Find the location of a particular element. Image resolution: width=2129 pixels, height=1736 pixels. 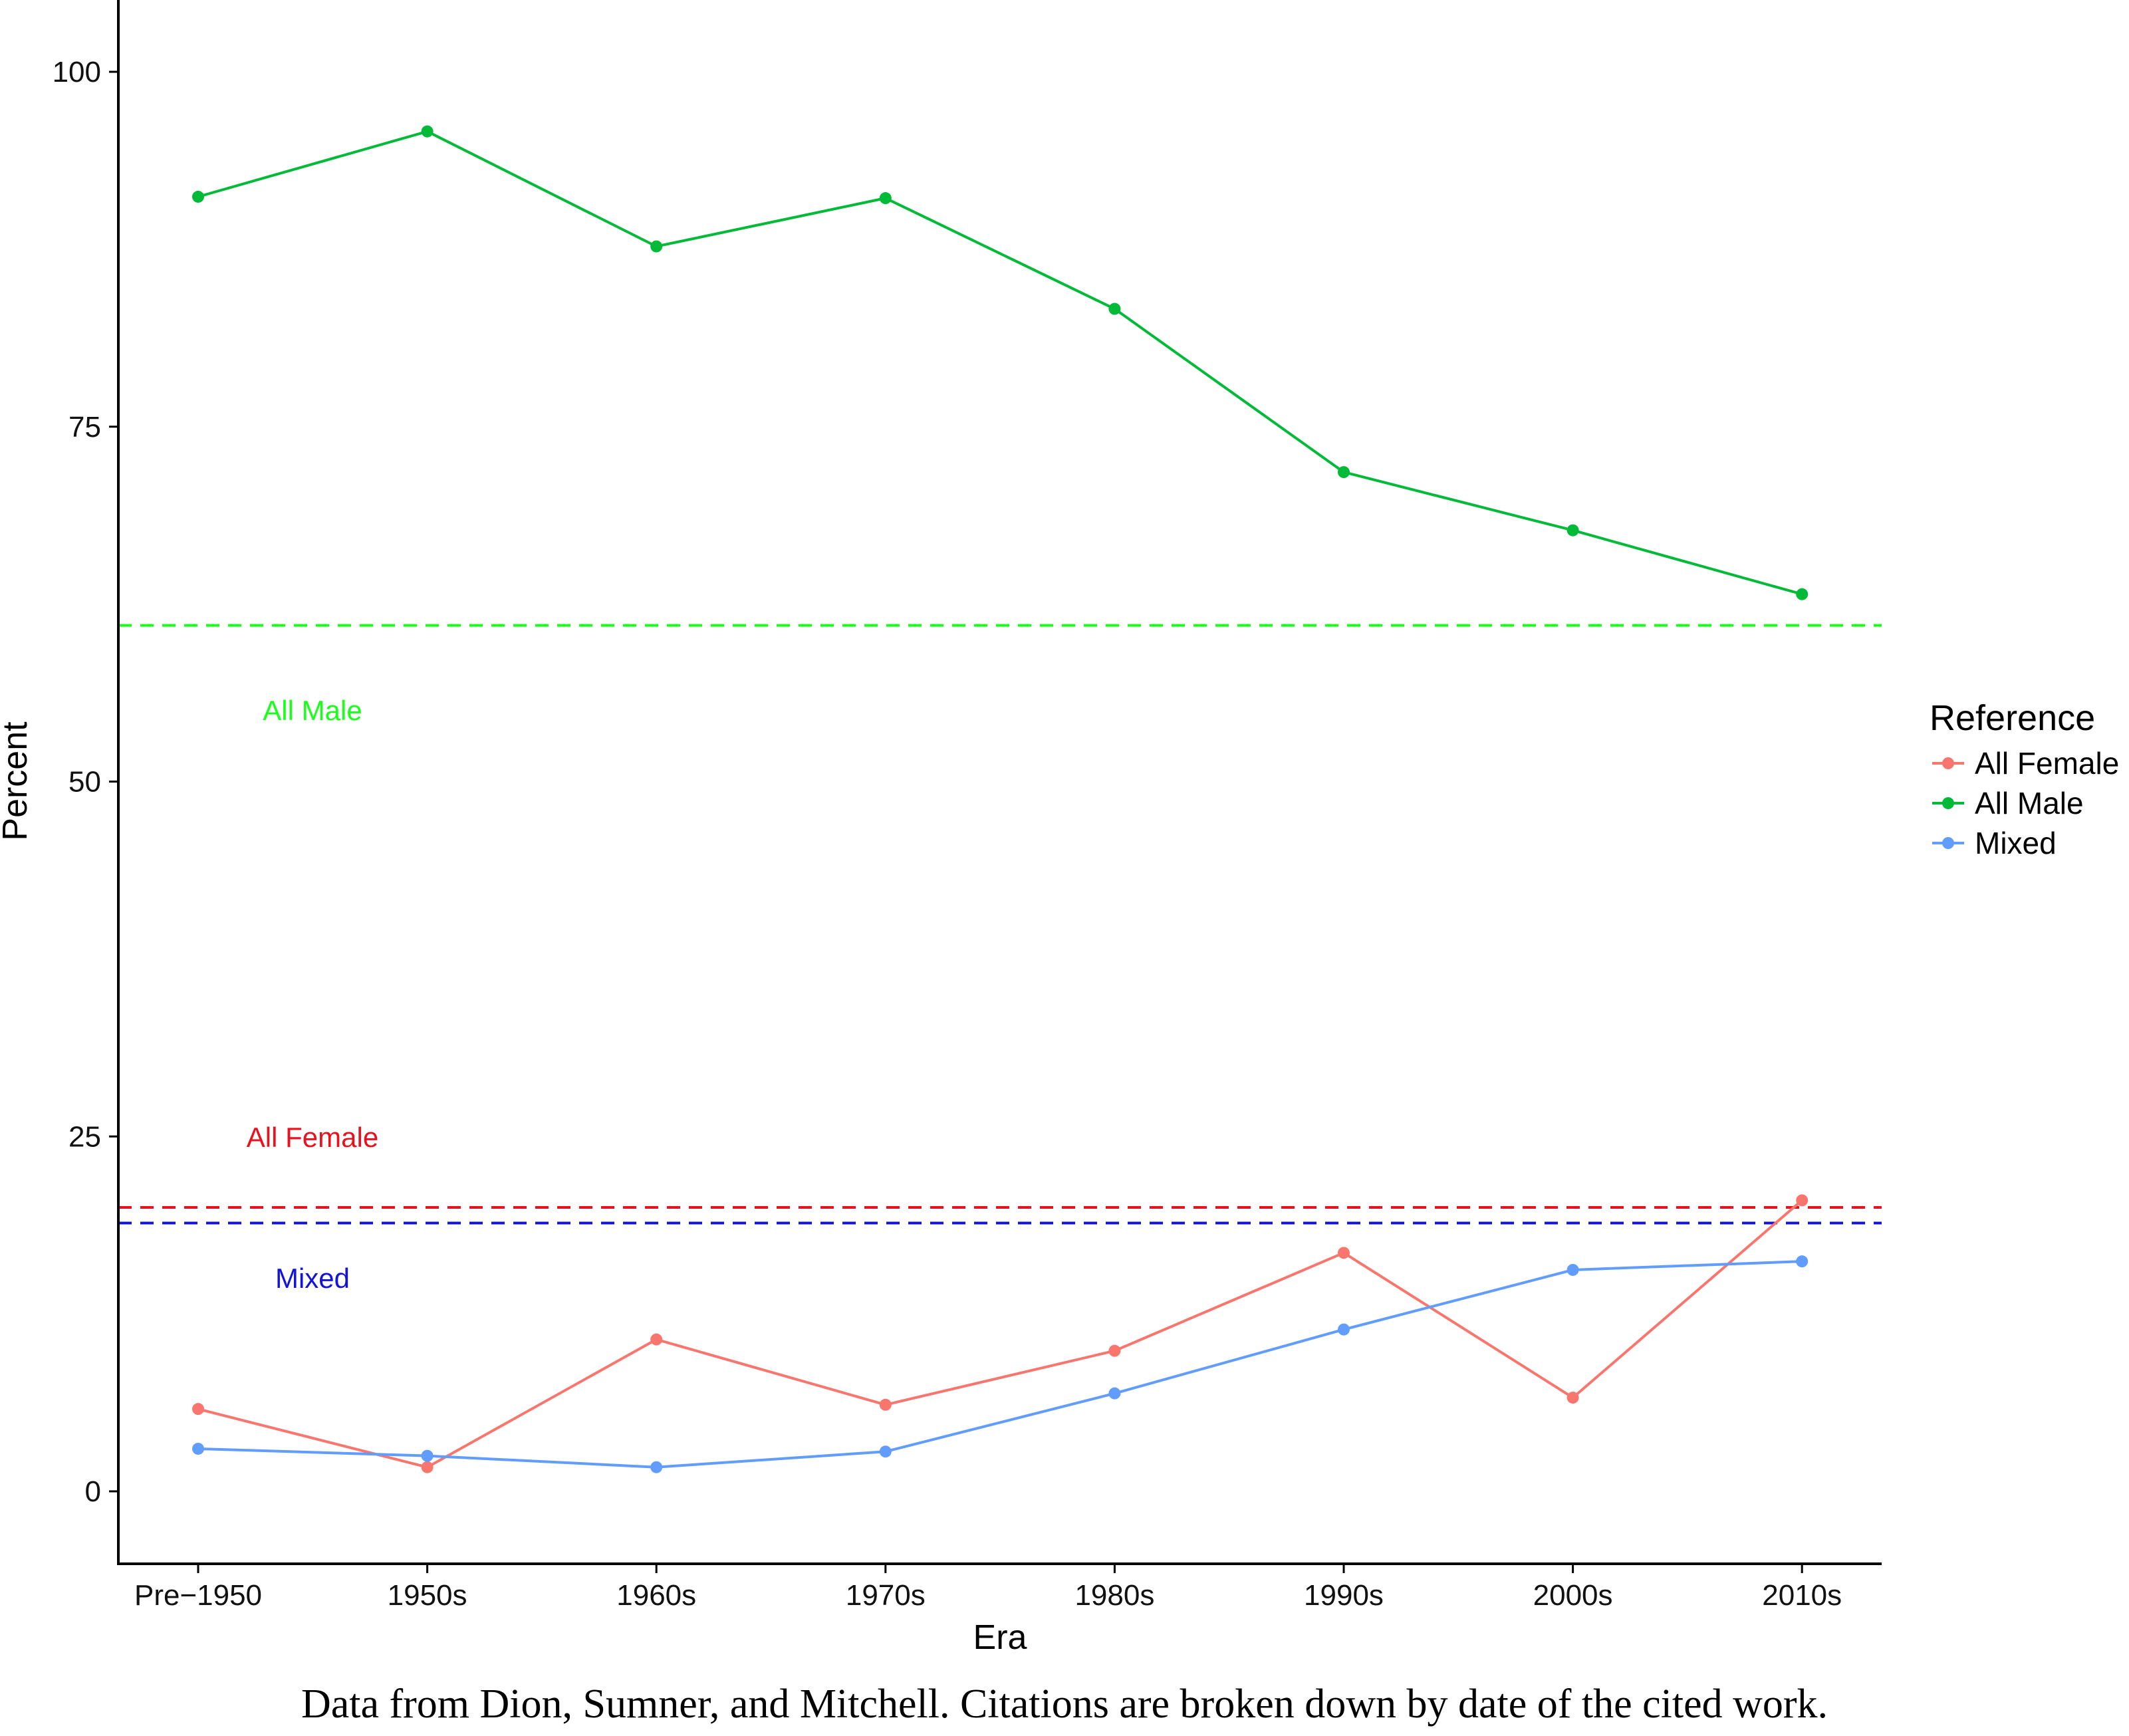

reference-label: All Male is located at coordinates (312, 710).